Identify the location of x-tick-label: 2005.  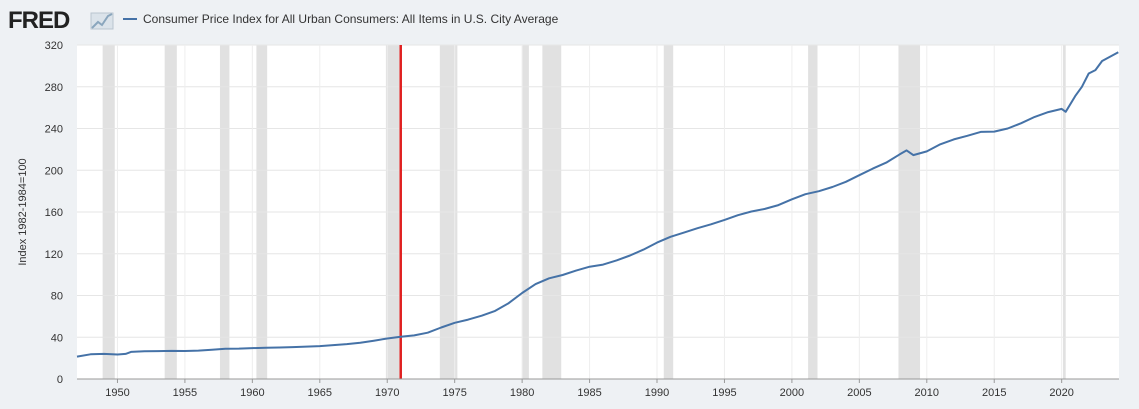
(859, 393).